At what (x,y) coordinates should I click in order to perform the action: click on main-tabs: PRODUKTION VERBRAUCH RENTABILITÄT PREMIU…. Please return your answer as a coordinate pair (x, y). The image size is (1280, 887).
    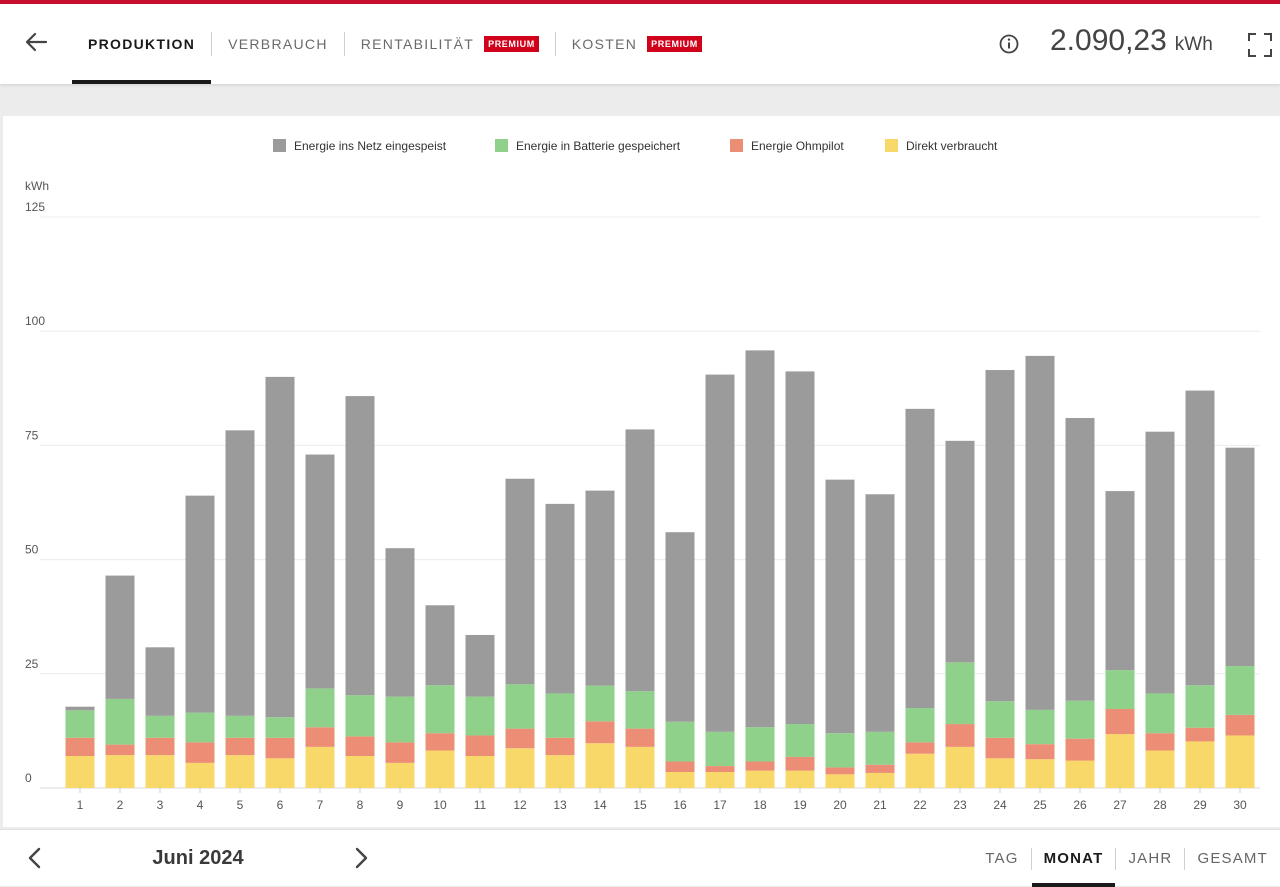
    Looking at the image, I should click on (395, 44).